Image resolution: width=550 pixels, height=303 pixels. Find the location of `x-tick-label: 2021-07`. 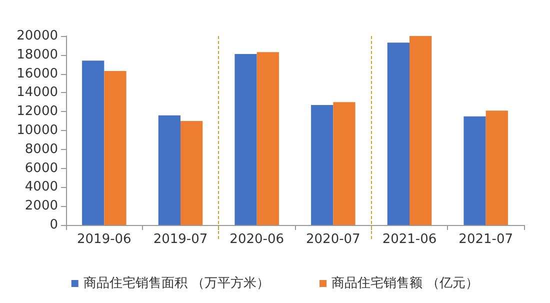

x-tick-label: 2021-07 is located at coordinates (485, 239).